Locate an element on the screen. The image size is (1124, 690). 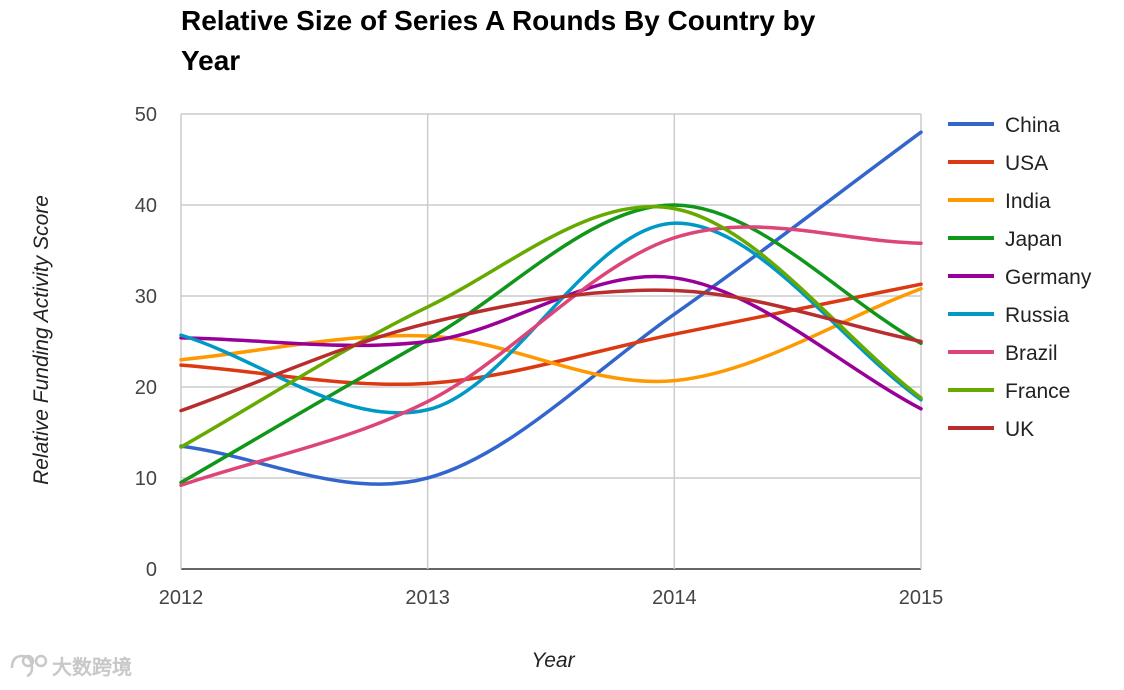
legend-label: Brazil is located at coordinates (1031, 353).